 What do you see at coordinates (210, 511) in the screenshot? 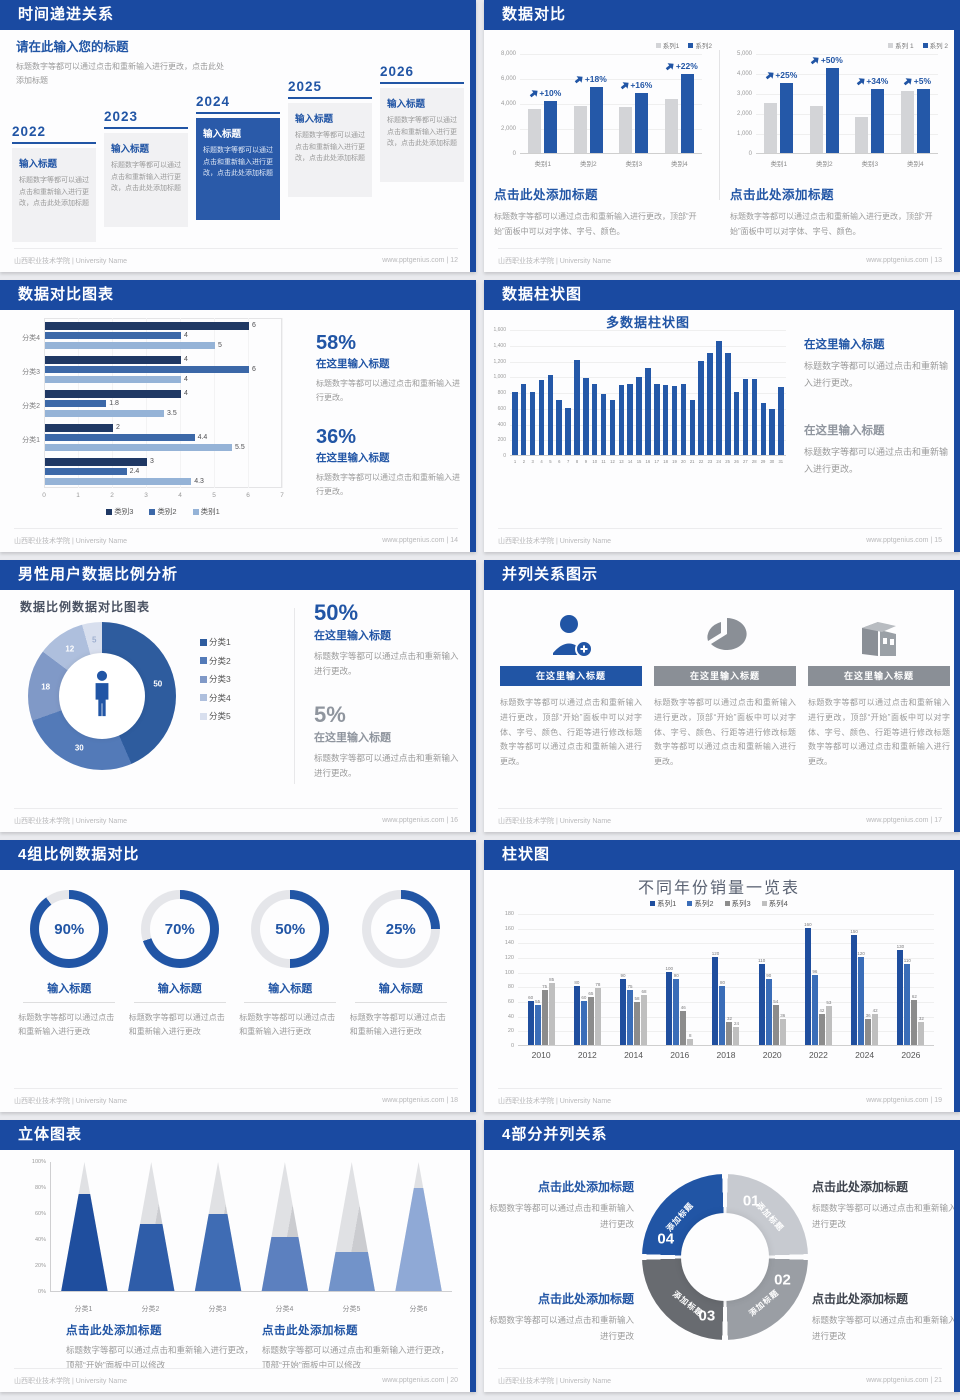
I see `legend-label: 类别1` at bounding box center [210, 511].